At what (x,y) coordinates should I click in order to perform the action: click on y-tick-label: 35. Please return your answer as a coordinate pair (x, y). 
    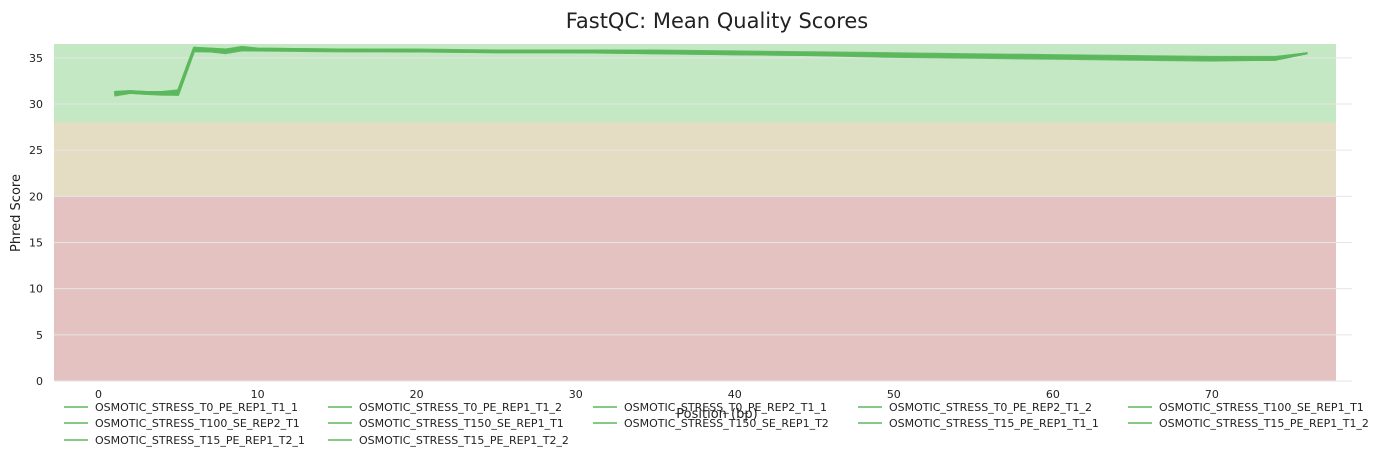
    Looking at the image, I should click on (36, 58).